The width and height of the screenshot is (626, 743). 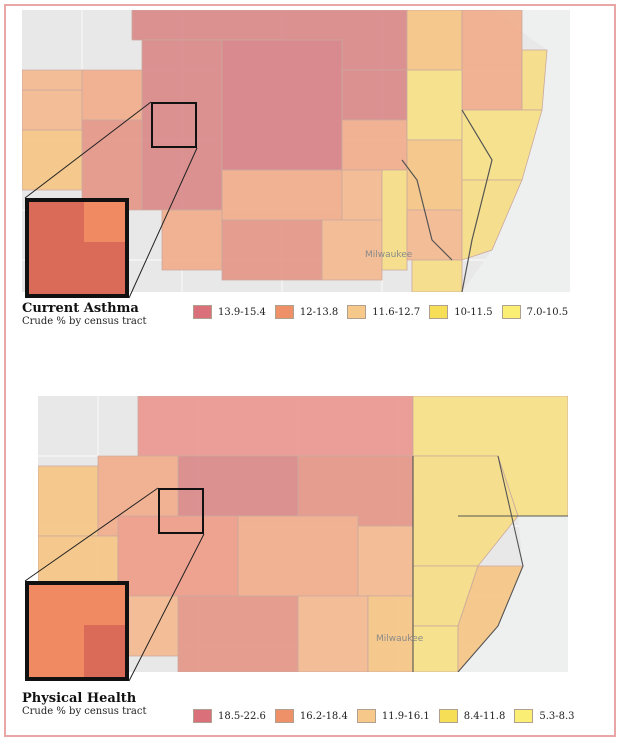 What do you see at coordinates (547, 312) in the screenshot?
I see `legend-label: 7.0-10.5` at bounding box center [547, 312].